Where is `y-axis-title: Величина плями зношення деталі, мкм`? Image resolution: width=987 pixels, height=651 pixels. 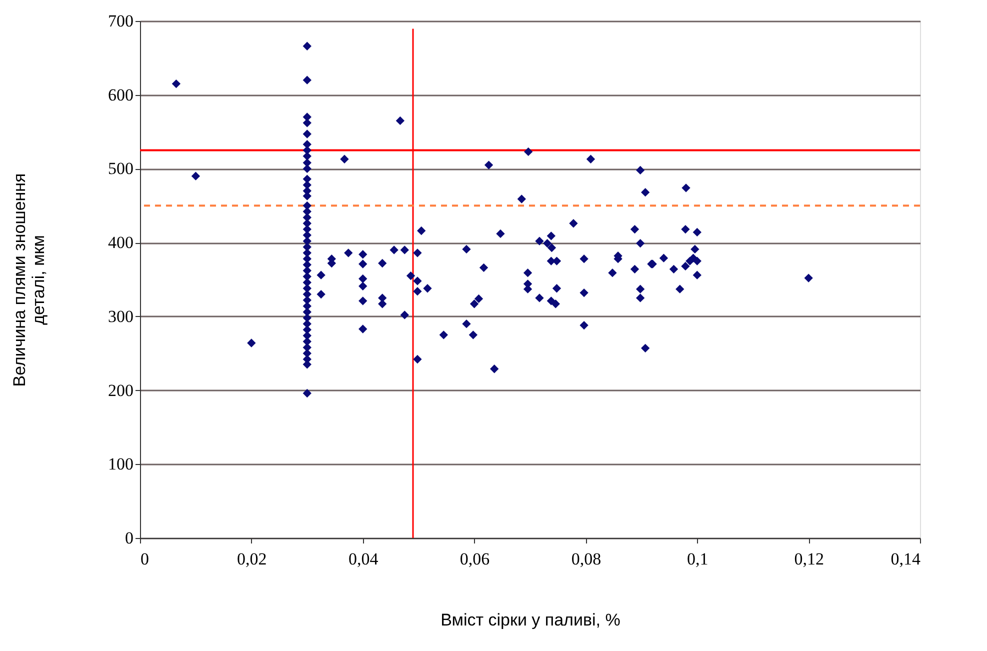
y-axis-title: Величина плями зношення деталі, мкм is located at coordinates (29, 280).